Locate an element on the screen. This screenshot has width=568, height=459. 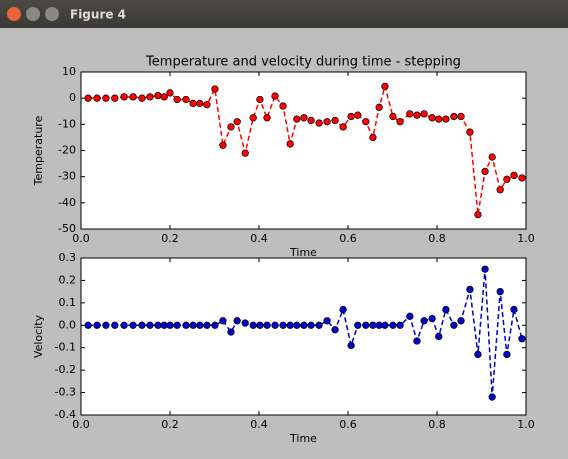
x-tick-label: 0.2 is located at coordinates (170, 424).